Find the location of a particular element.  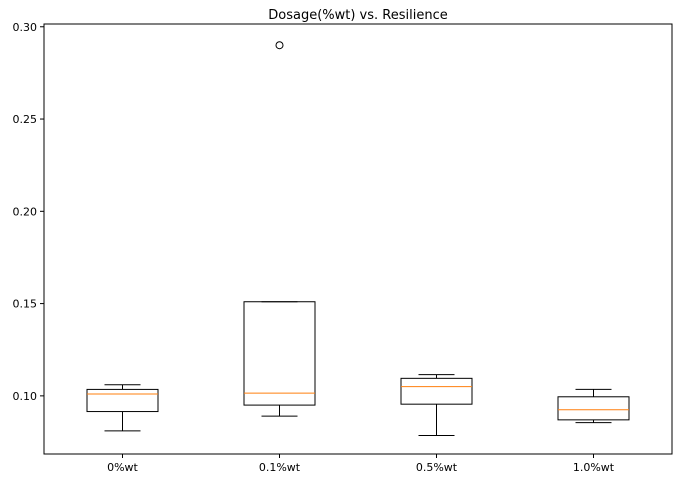

box-0%wt is located at coordinates (122, 408).